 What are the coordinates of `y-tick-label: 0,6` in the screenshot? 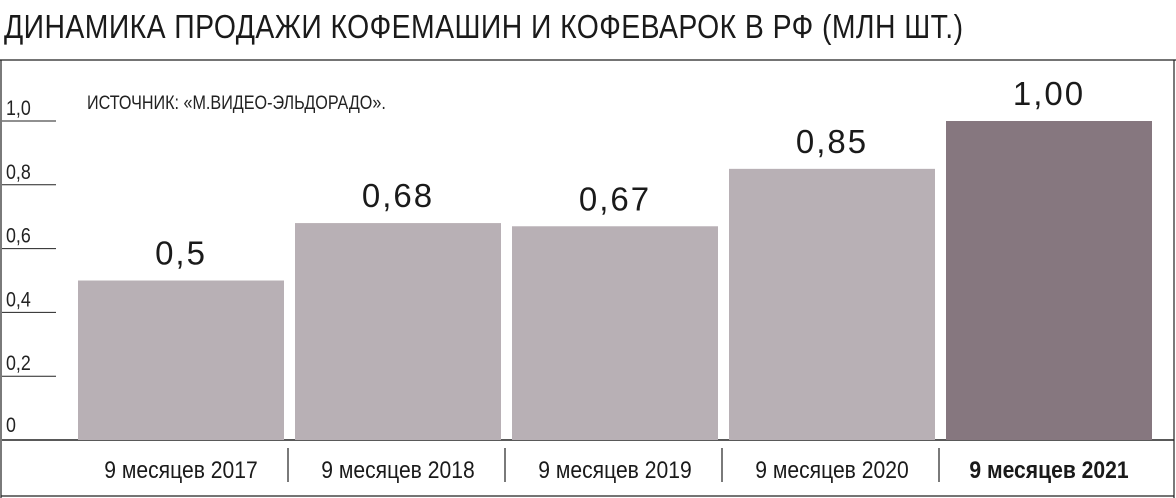 It's located at (18, 236).